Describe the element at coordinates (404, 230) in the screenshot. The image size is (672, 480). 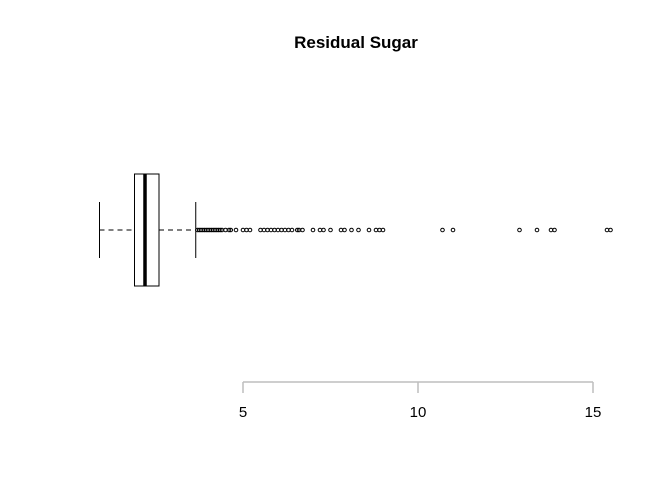
I see `outlier-points` at that location.